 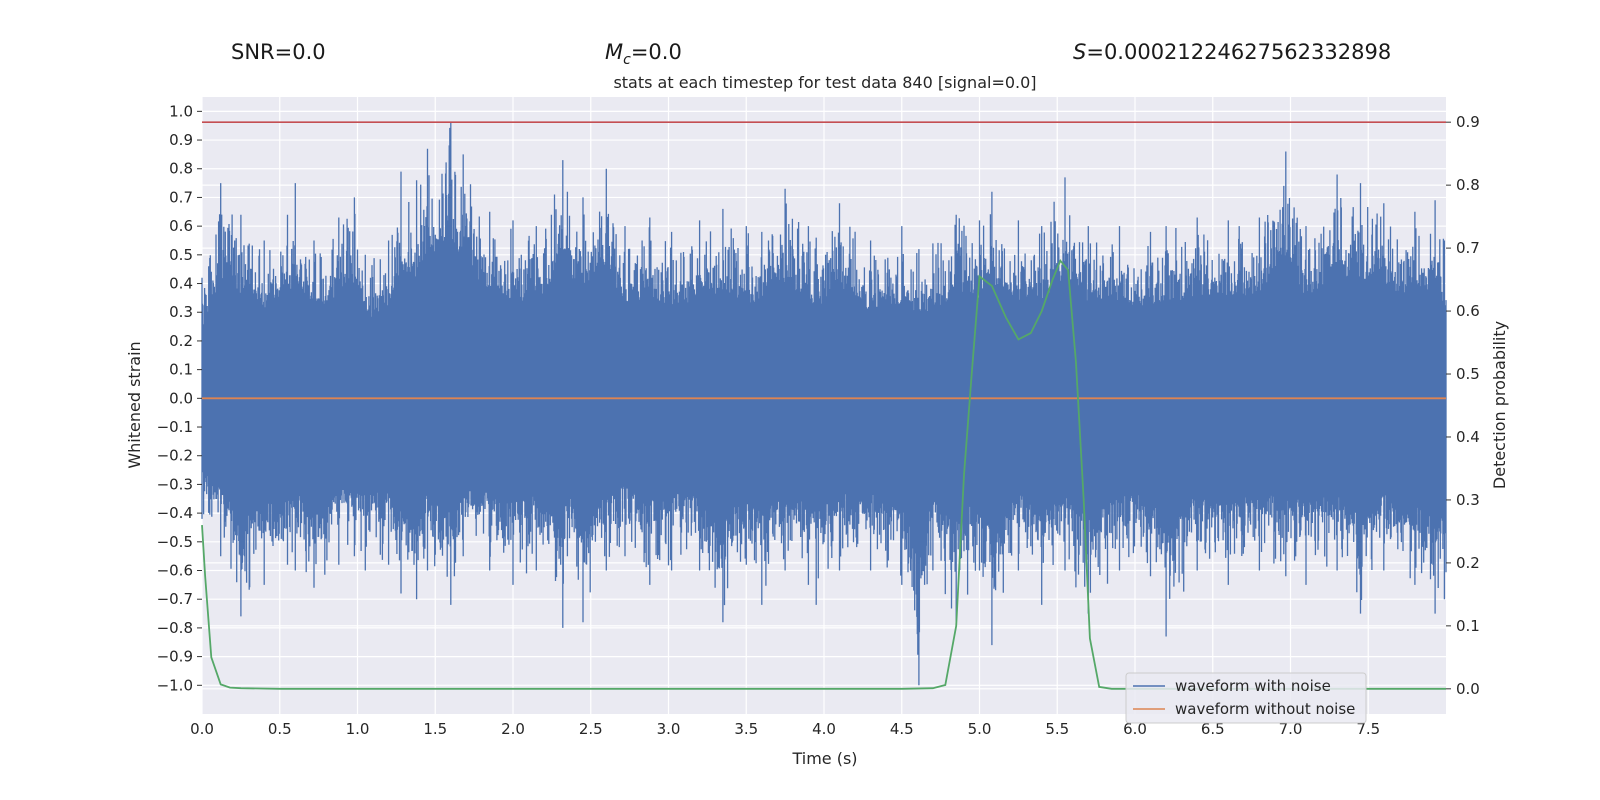 I want to click on y-axis-label: Whitened strain, so click(x=134, y=404).